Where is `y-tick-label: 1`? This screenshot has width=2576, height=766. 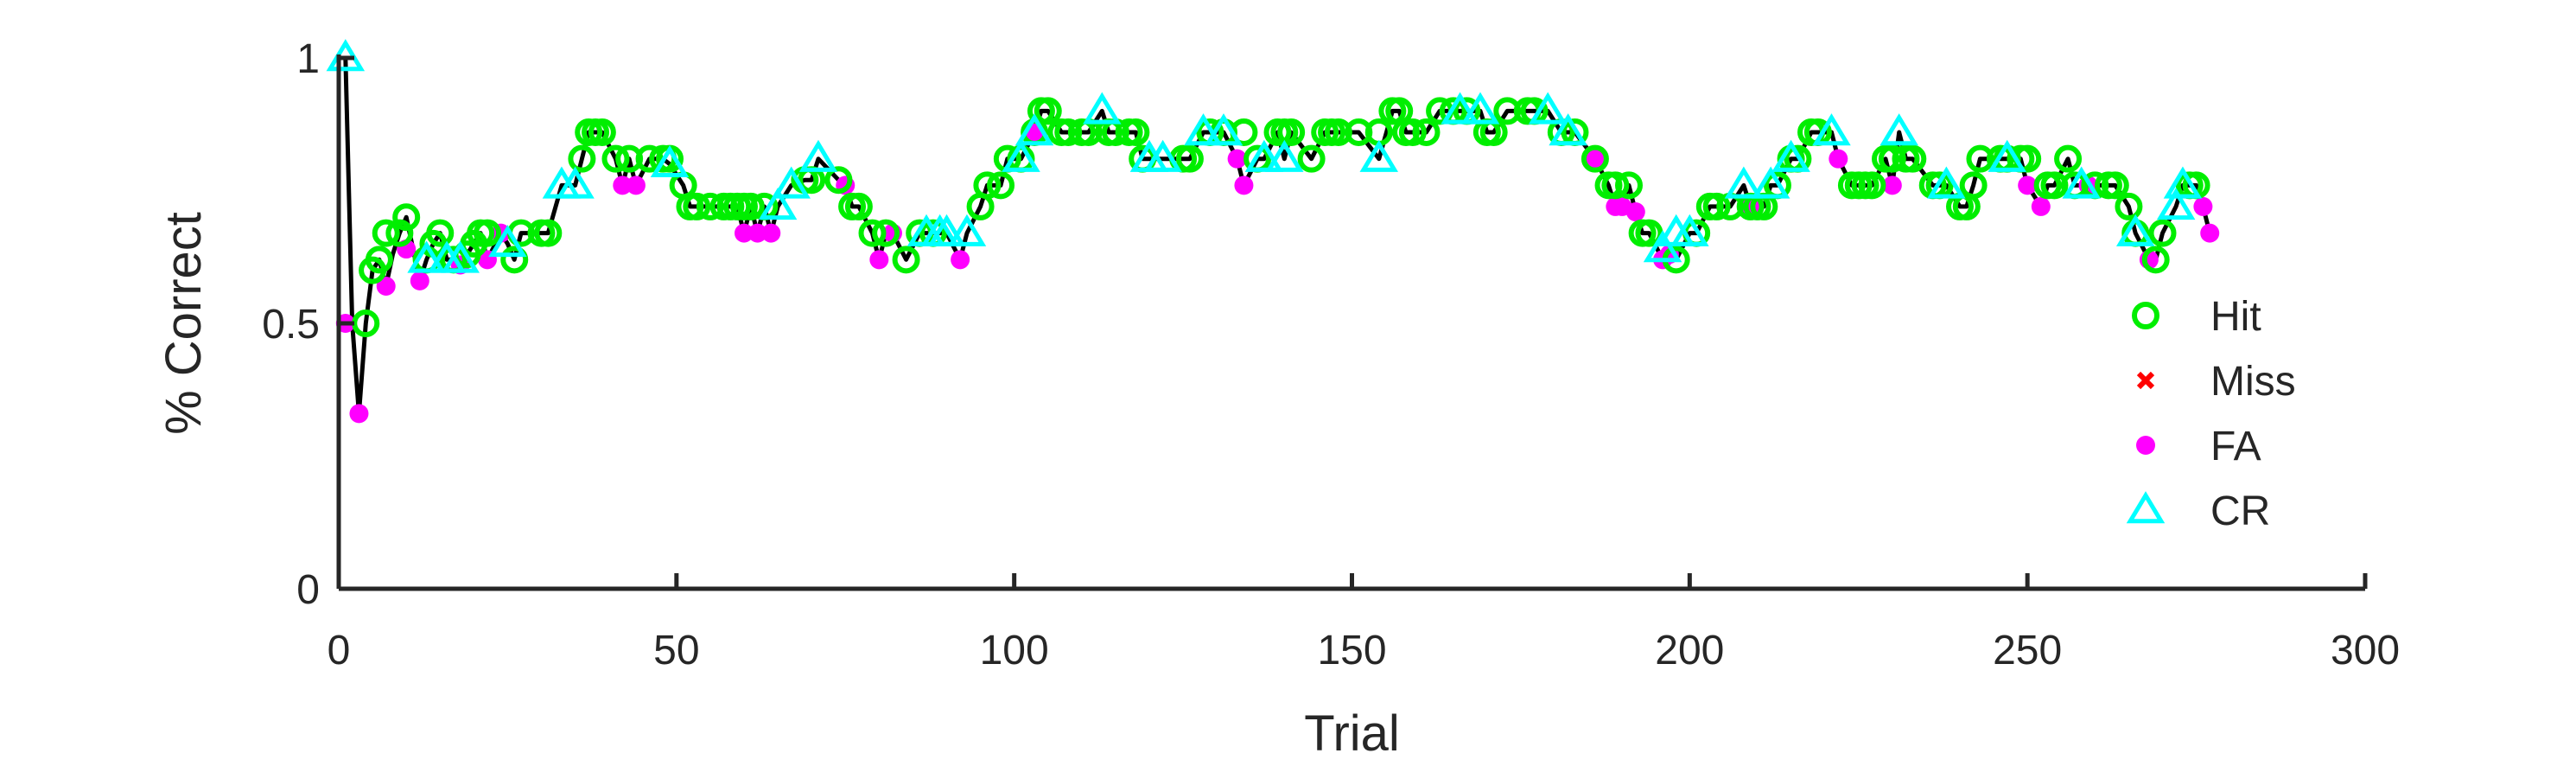
y-tick-label: 1 is located at coordinates (308, 59).